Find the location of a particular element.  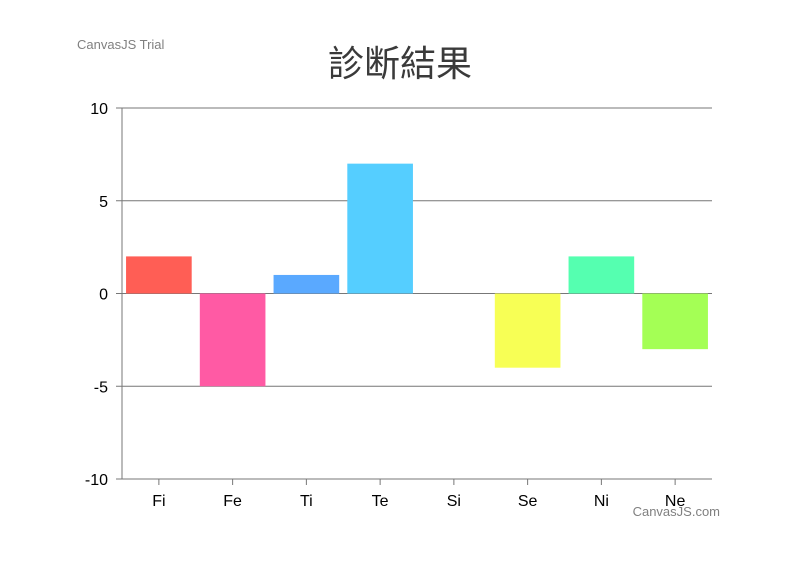

x-tick-labels: Fi Fe Ti Te Si Se Ni Ne is located at coordinates (418, 501).